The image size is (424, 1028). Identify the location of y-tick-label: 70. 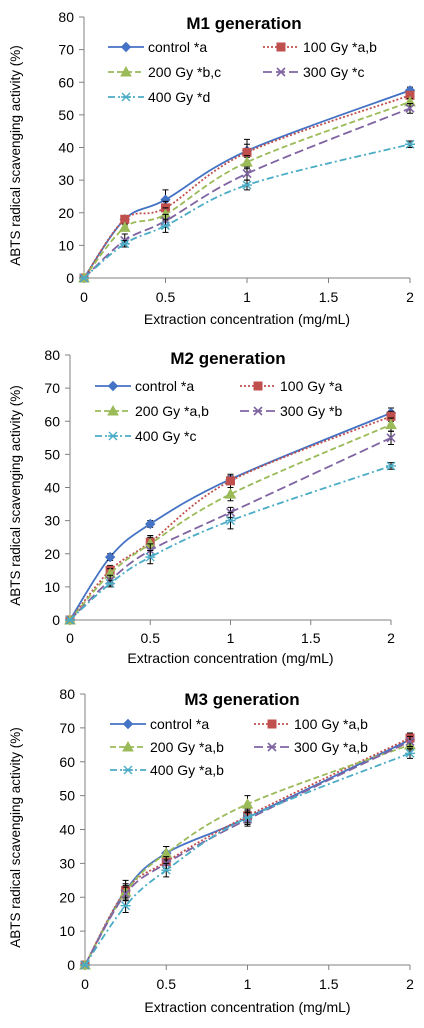
(67, 728).